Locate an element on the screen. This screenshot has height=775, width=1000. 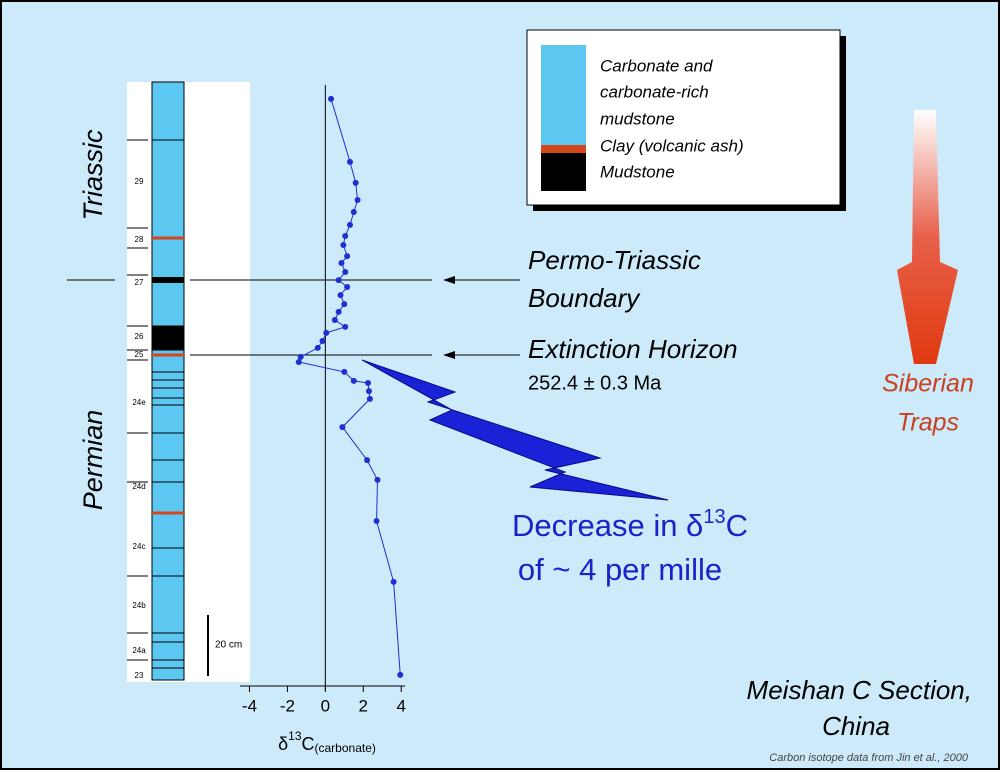
column-lines: 29 28 27 26 25 24e 24d 24c 24b 24a 23 is located at coordinates (155, 409).